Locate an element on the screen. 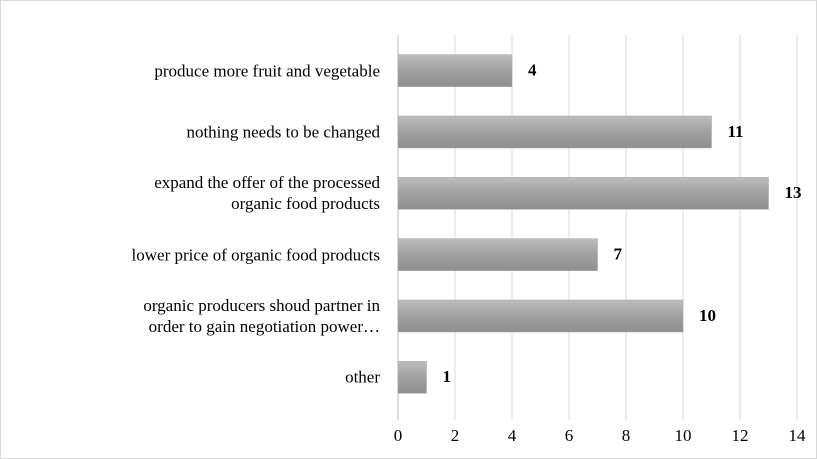 The width and height of the screenshot is (817, 459). x-tick-label: 2 is located at coordinates (455, 435).